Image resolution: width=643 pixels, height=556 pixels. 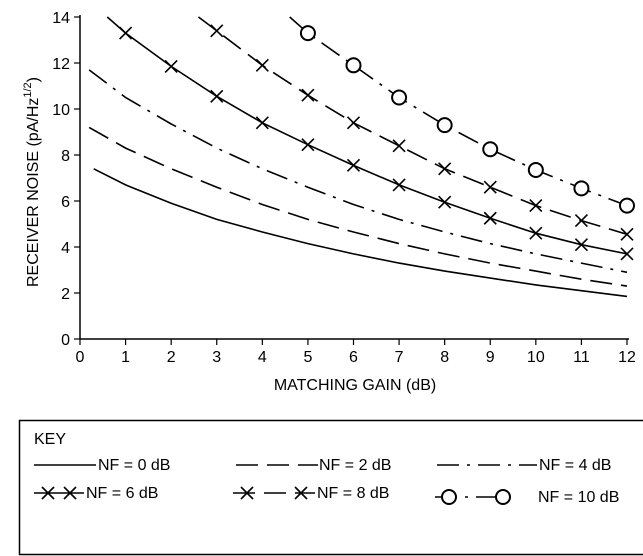 What do you see at coordinates (575, 465) in the screenshot?
I see `key-label: NF = 4 dB` at bounding box center [575, 465].